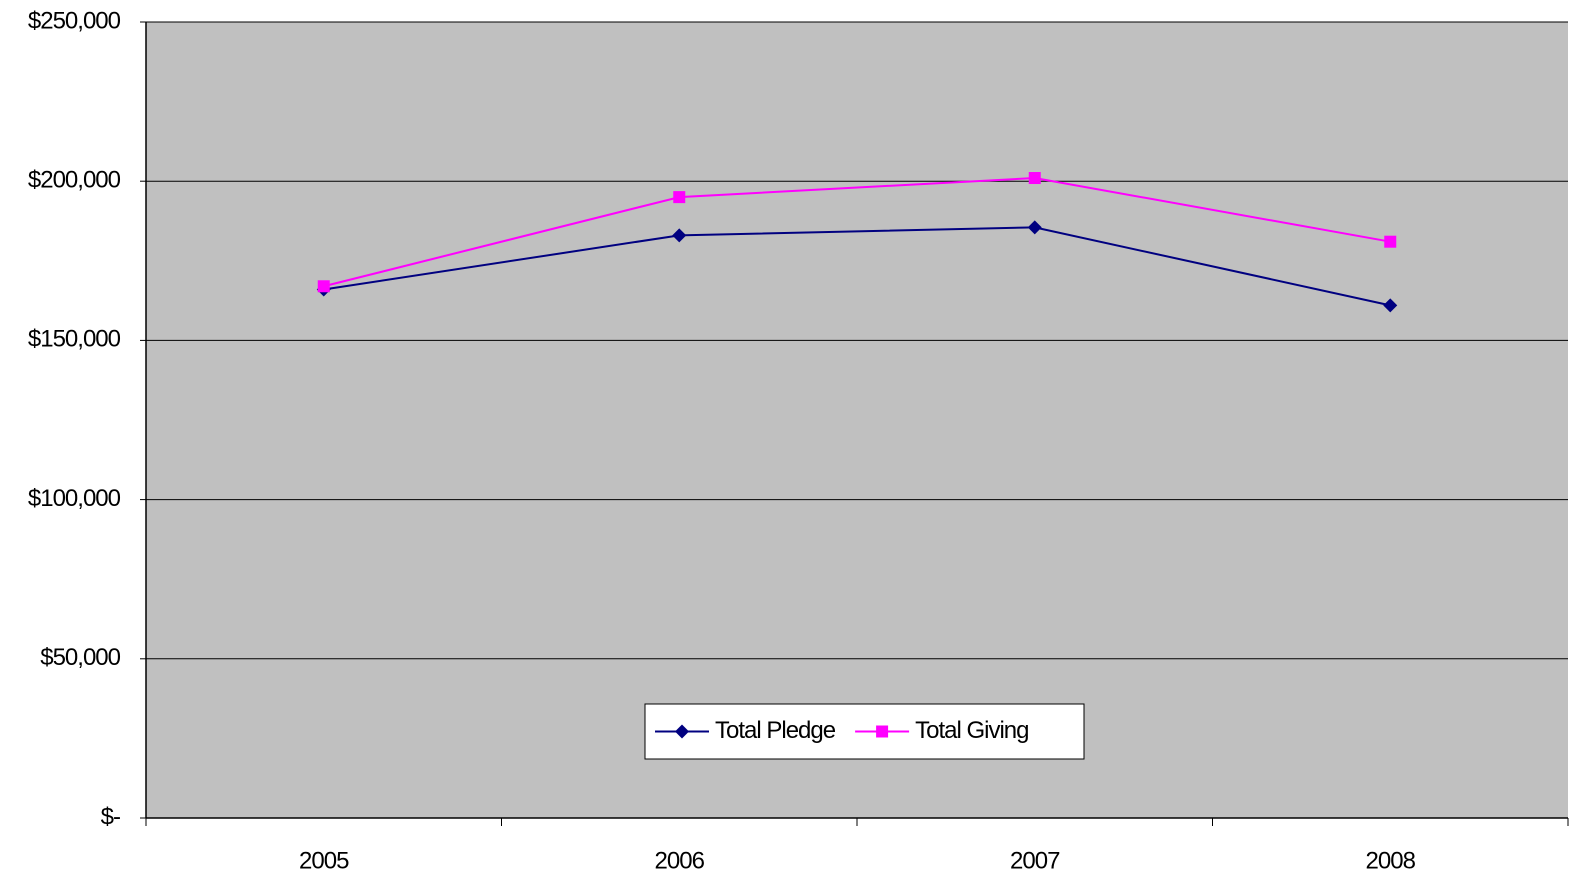 This screenshot has width=1594, height=895. I want to click on y-tick-label: $-, so click(110, 816).